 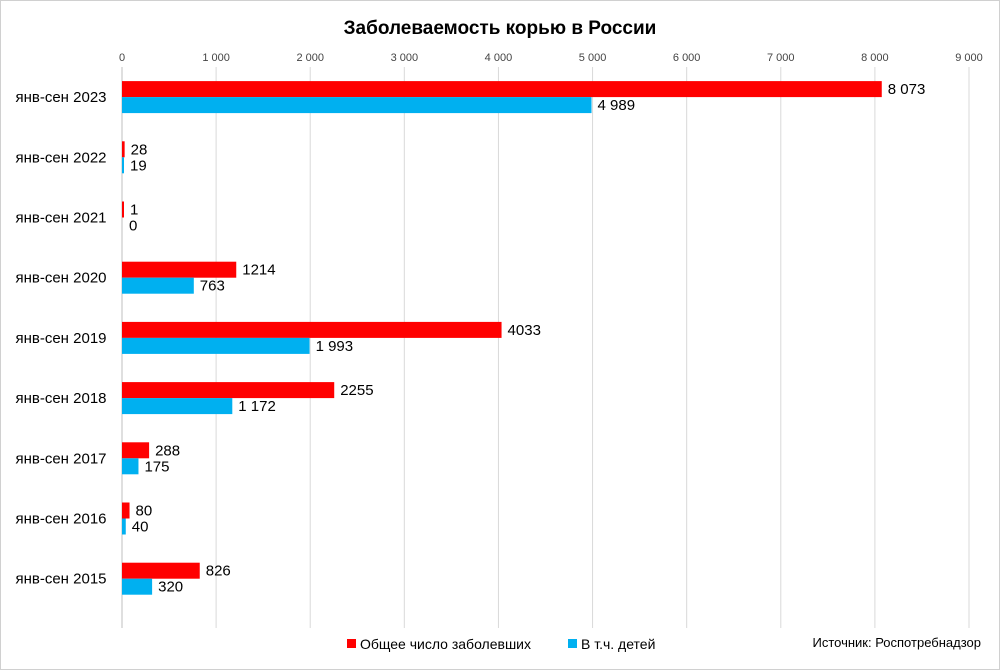 I want to click on data-label-total: 826, so click(x=218, y=571).